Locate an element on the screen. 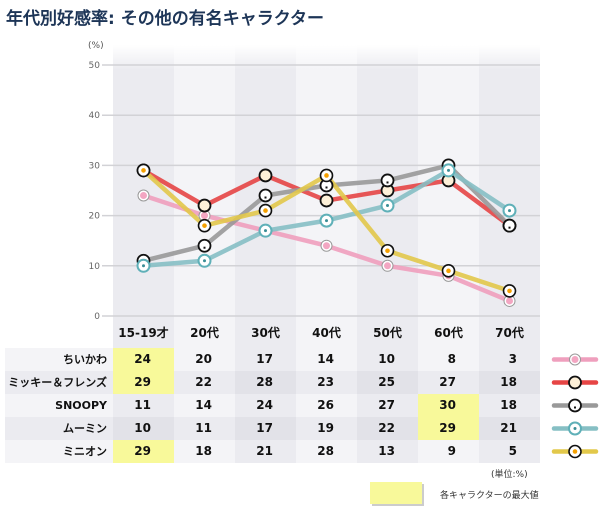 This screenshot has width=600, height=515. table-cell: 21 is located at coordinates (264, 451).